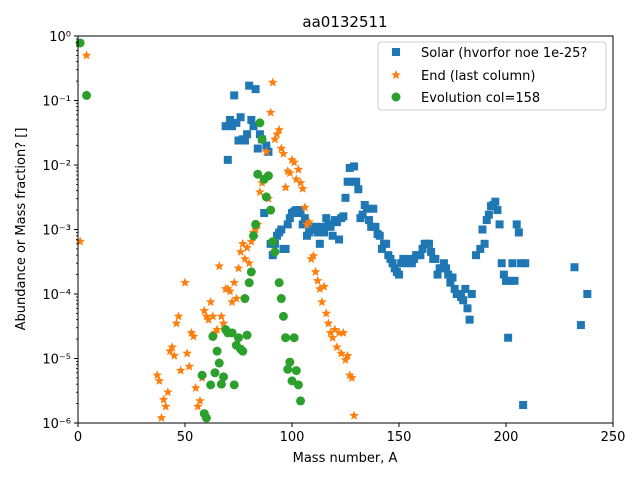 The width and height of the screenshot is (640, 480). I want to click on y-tick-label: 10⁻⁴, so click(56, 295).